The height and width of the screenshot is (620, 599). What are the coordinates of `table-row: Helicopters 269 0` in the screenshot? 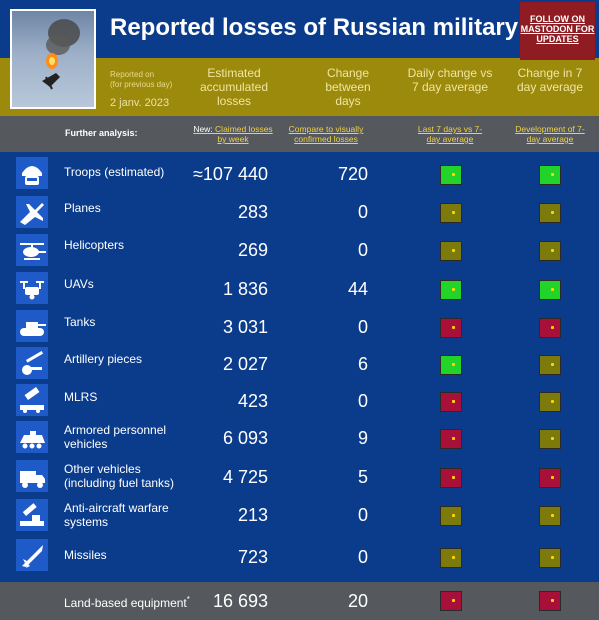 It's located at (299, 250).